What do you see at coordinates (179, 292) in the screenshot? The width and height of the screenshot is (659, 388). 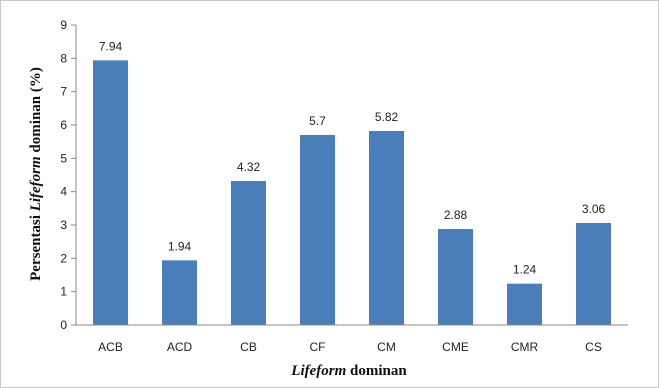 I see `bar-acd` at bounding box center [179, 292].